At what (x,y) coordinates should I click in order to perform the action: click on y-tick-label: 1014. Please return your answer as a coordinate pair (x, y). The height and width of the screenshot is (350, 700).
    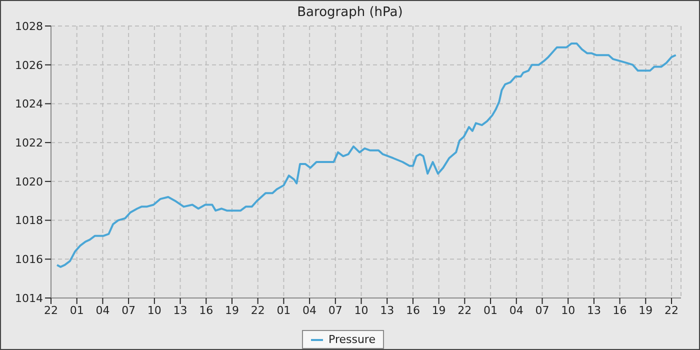
    Looking at the image, I should click on (29, 298).